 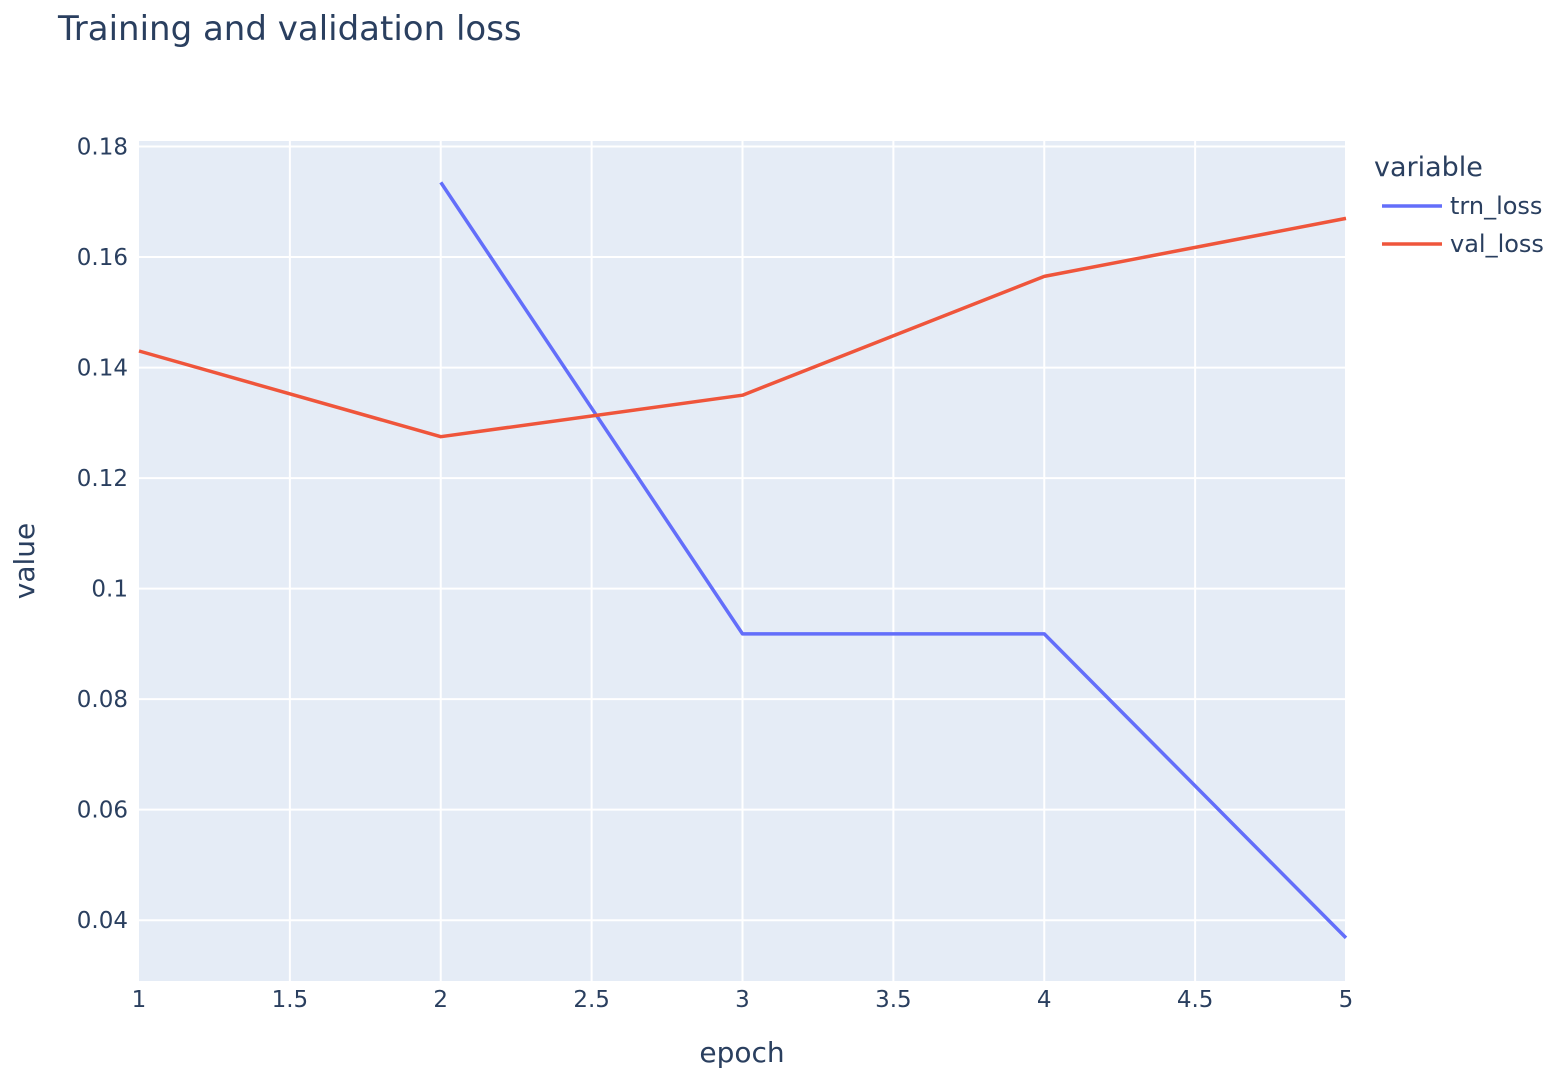 I want to click on x-tick-label: 4.5, so click(x=1195, y=1000).